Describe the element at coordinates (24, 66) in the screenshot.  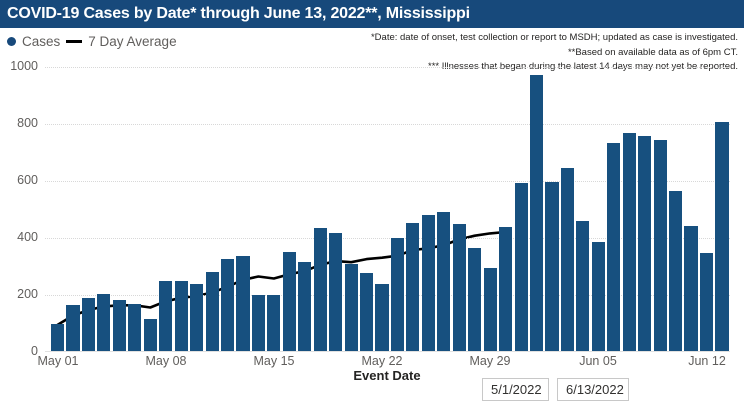
I see `y-tick-1000: 1000` at that location.